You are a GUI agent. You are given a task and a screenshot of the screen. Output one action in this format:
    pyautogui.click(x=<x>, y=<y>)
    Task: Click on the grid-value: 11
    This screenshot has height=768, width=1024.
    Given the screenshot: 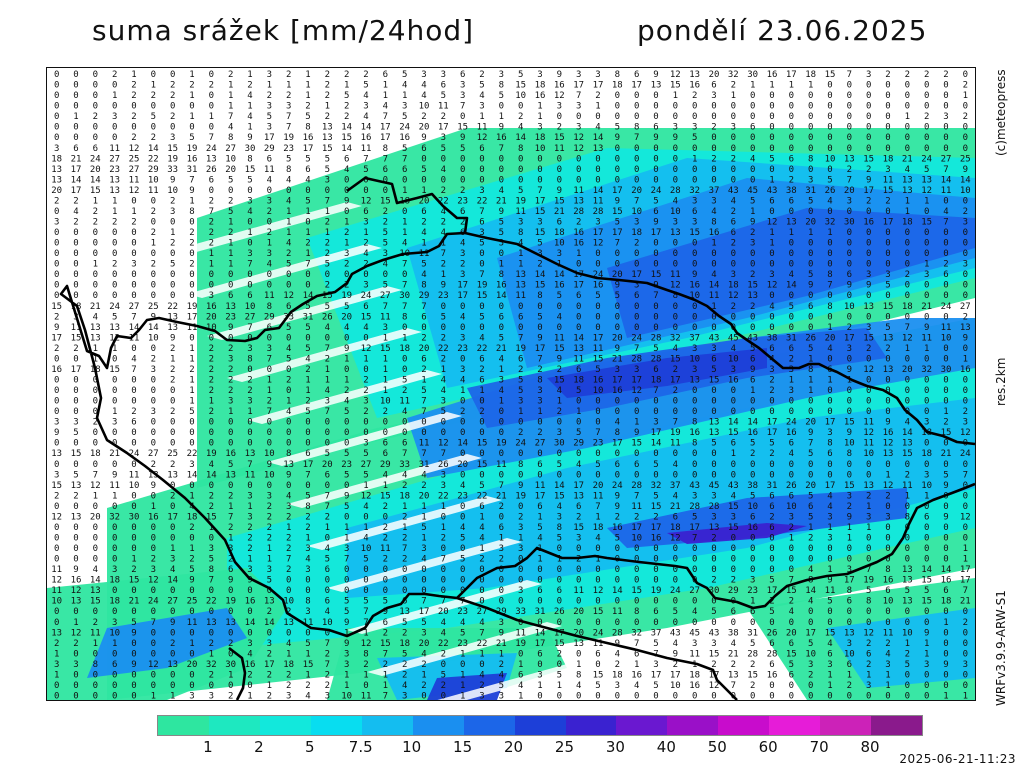 What is the action you would take?
    pyautogui.click(x=675, y=275)
    